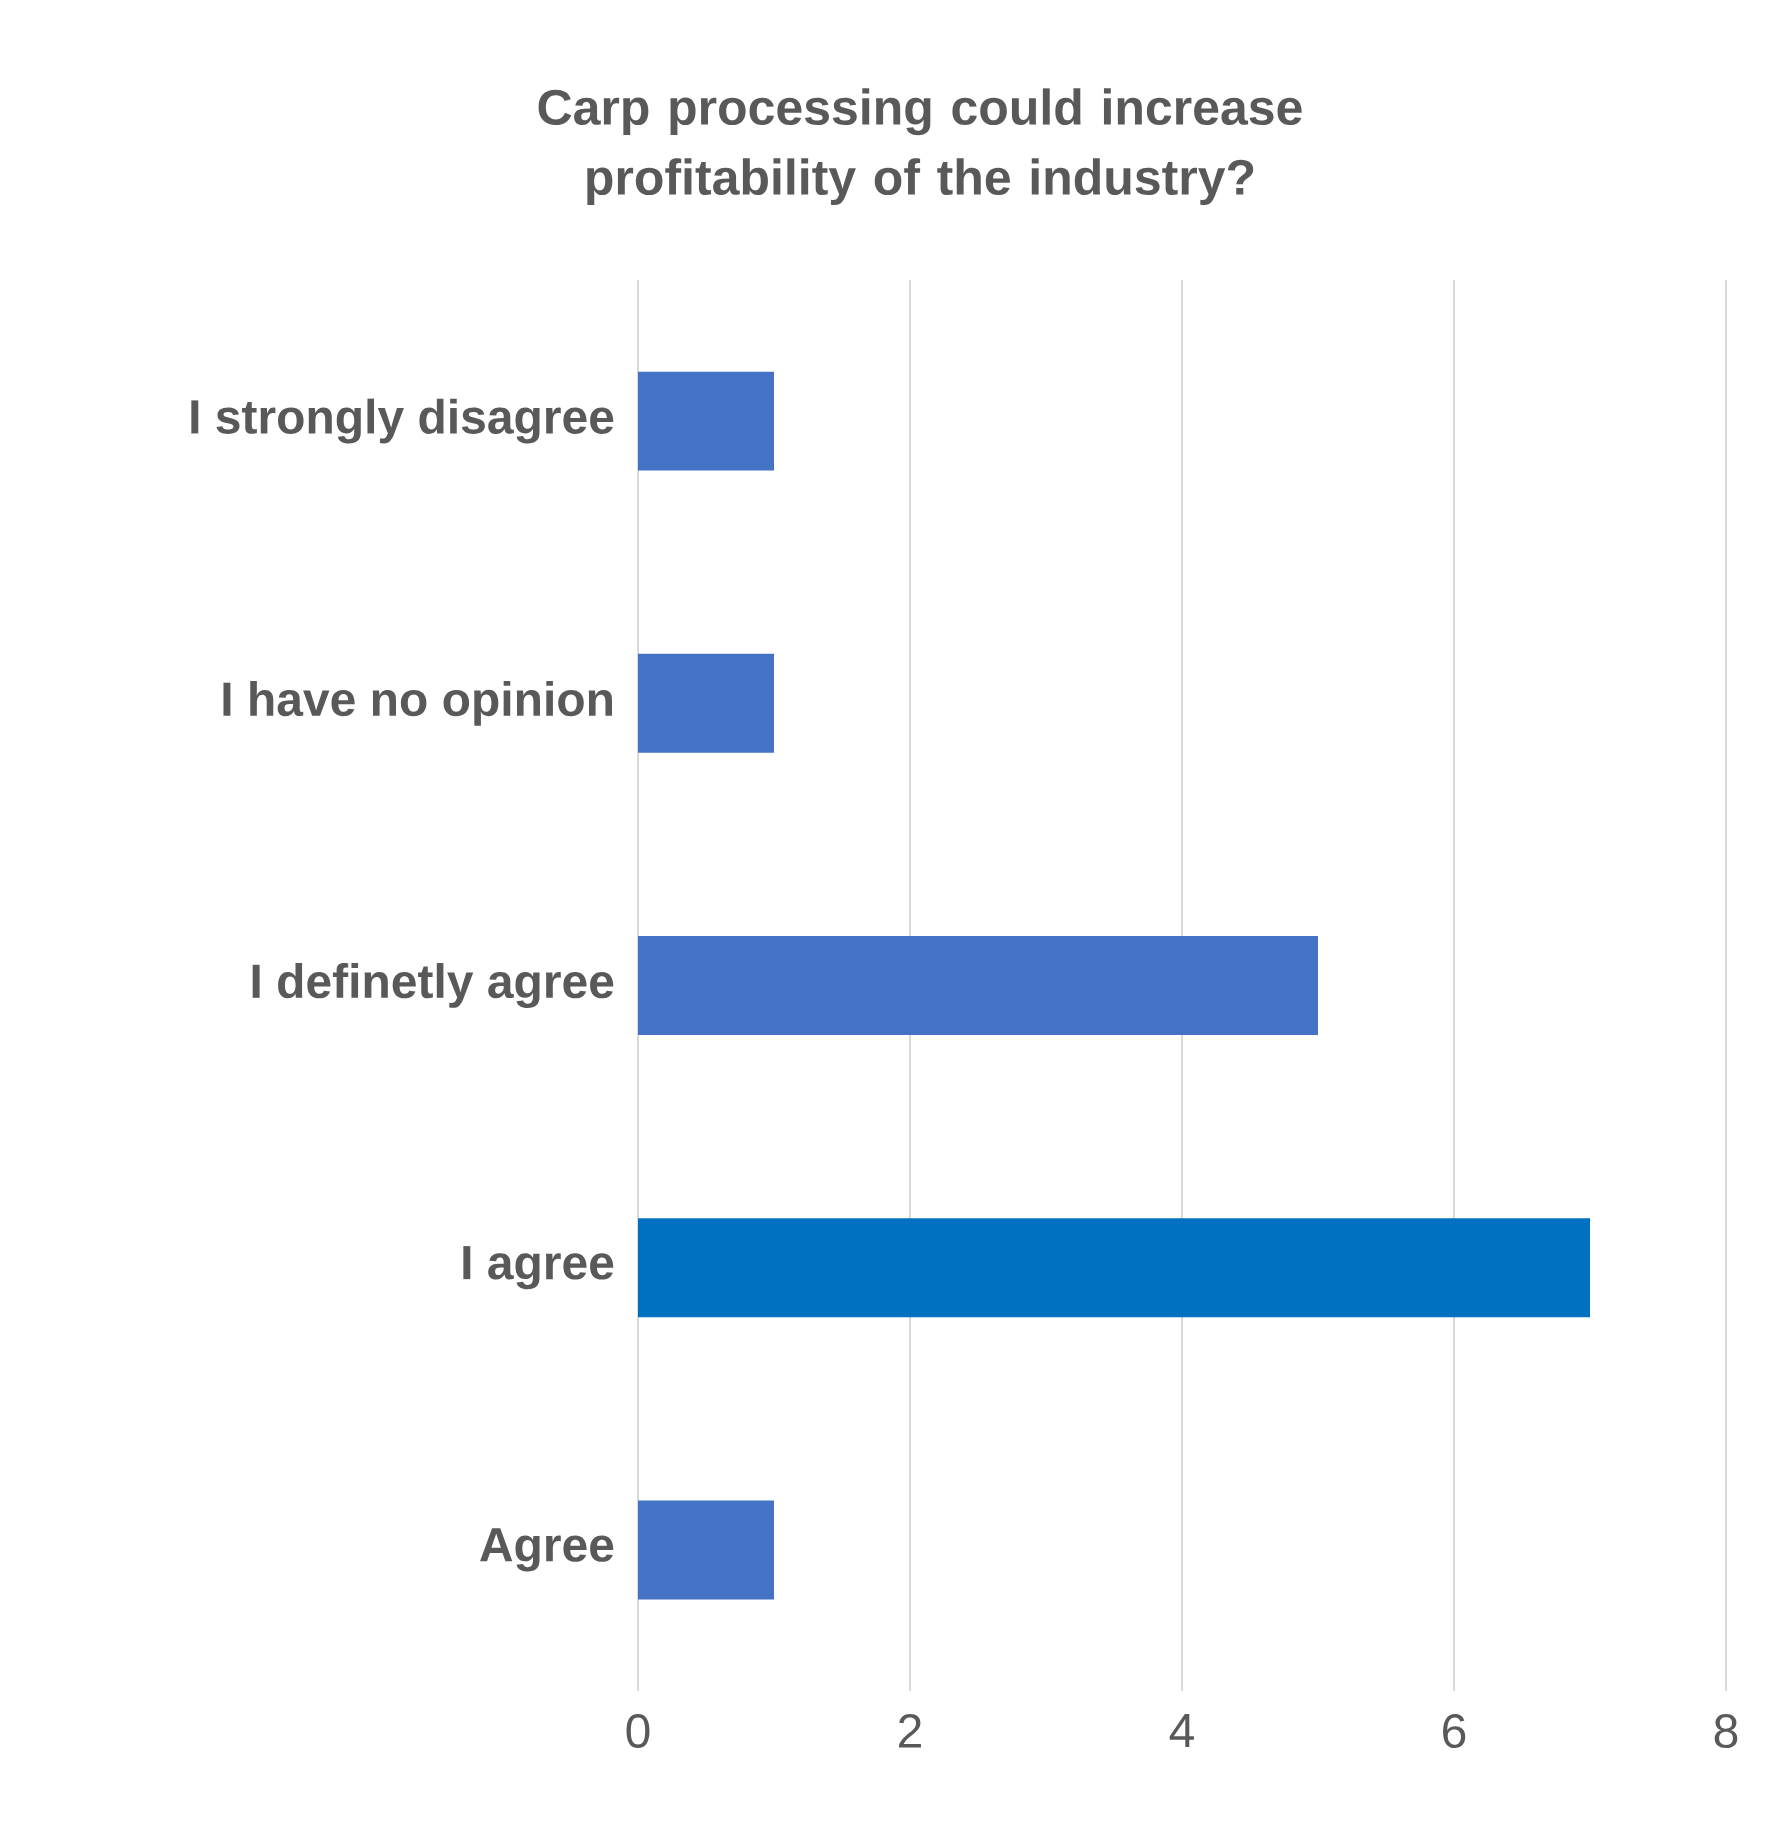 The image size is (1777, 1828). What do you see at coordinates (910, 1731) in the screenshot?
I see `x-tick-label: 2` at bounding box center [910, 1731].